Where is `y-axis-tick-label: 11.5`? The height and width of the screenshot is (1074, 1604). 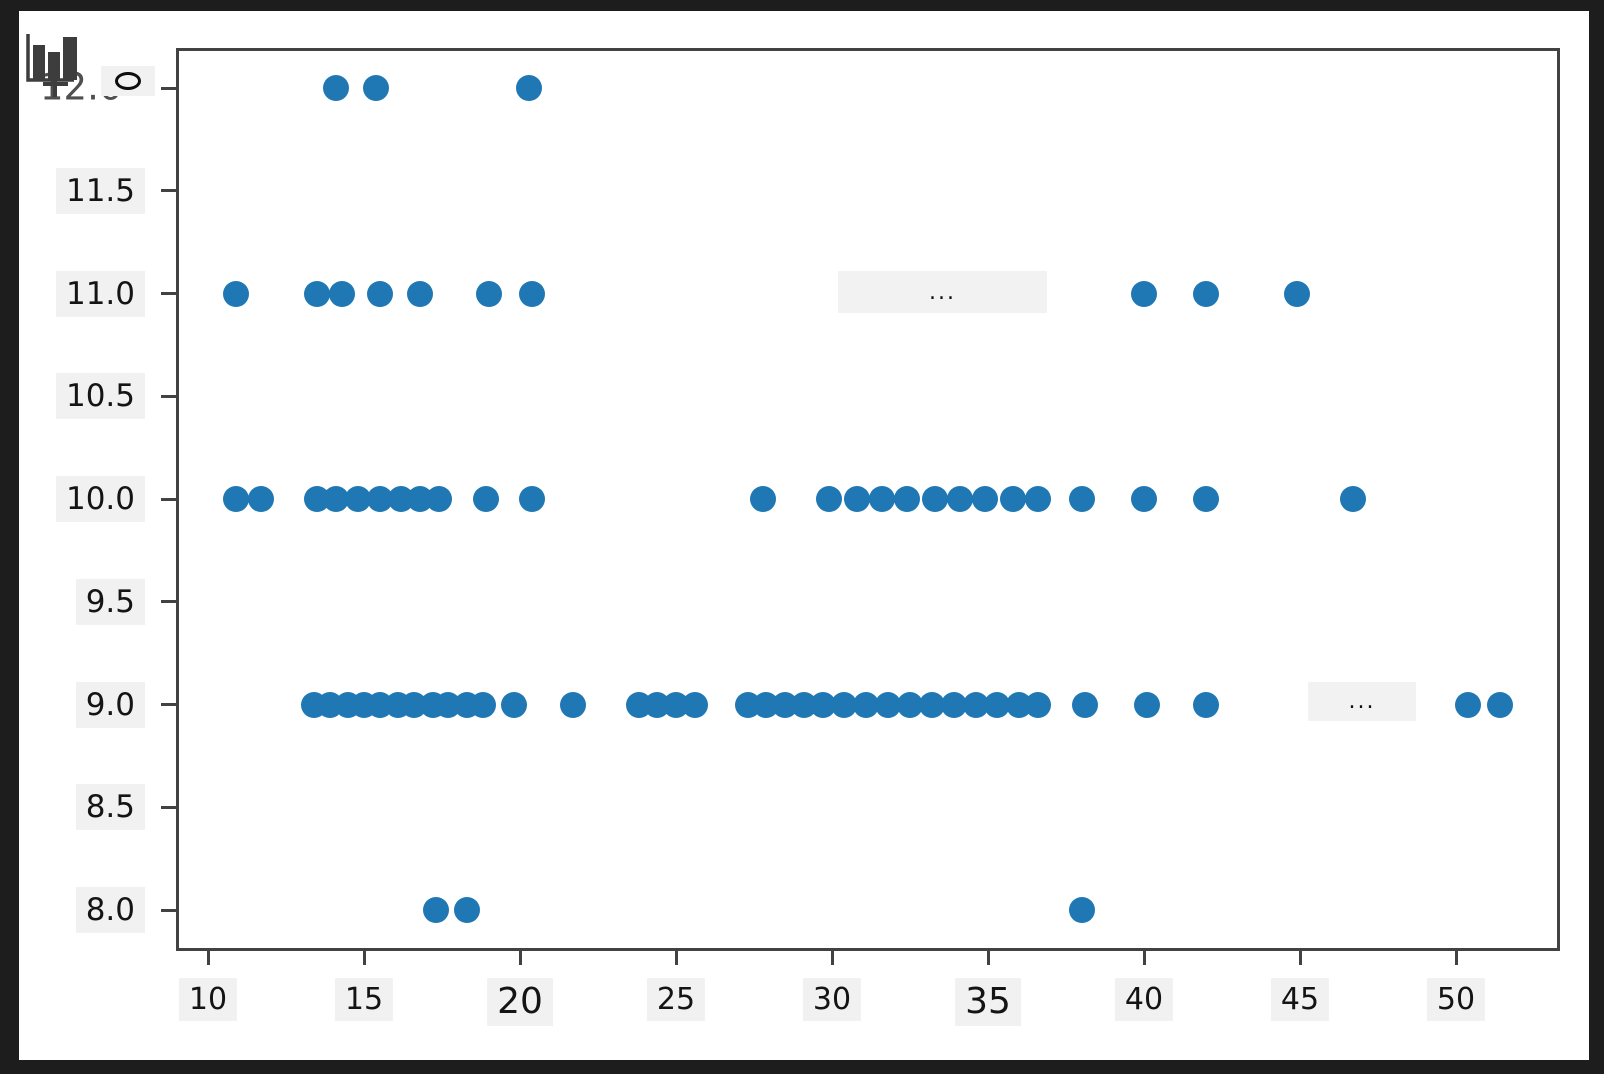
y-axis-tick-label: 11.5 is located at coordinates (100, 190).